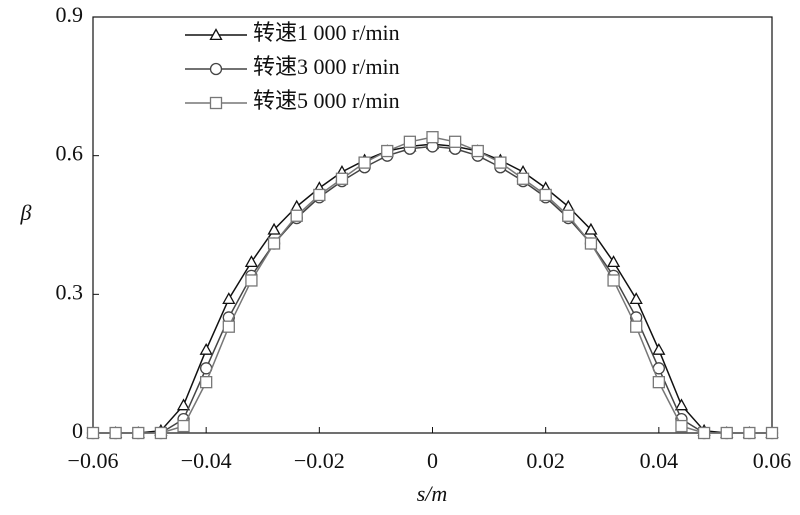 The height and width of the screenshot is (515, 800). I want to click on y-tick-label: 0.3, so click(70, 291).